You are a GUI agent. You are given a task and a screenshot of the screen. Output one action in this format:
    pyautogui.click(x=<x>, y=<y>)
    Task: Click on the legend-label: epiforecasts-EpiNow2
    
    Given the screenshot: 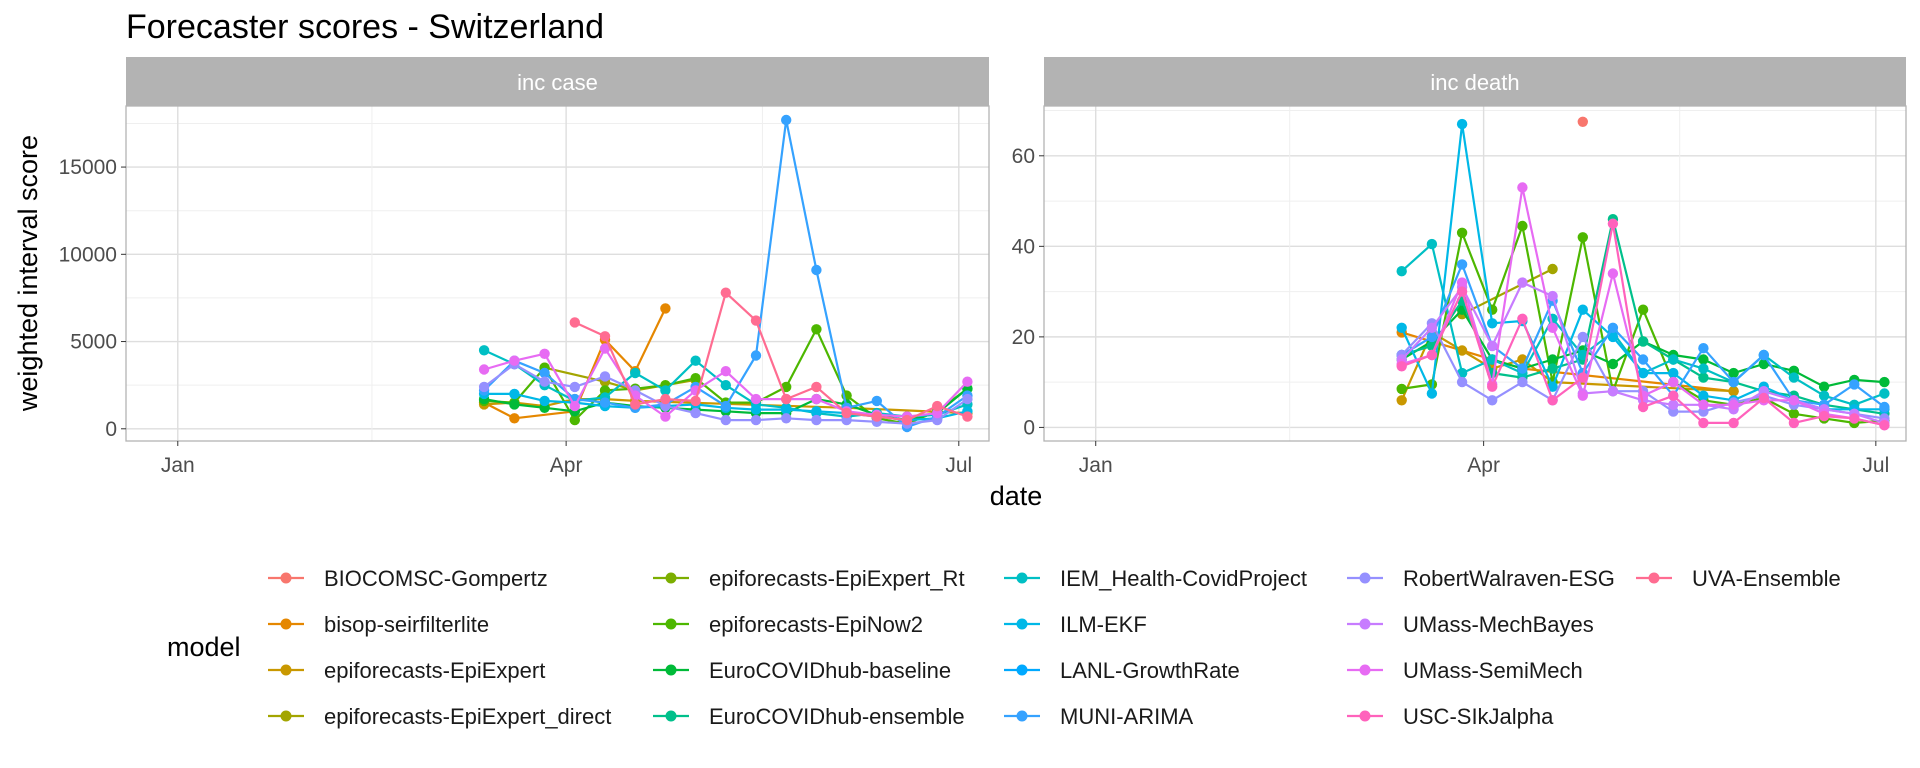 What is the action you would take?
    pyautogui.click(x=816, y=624)
    